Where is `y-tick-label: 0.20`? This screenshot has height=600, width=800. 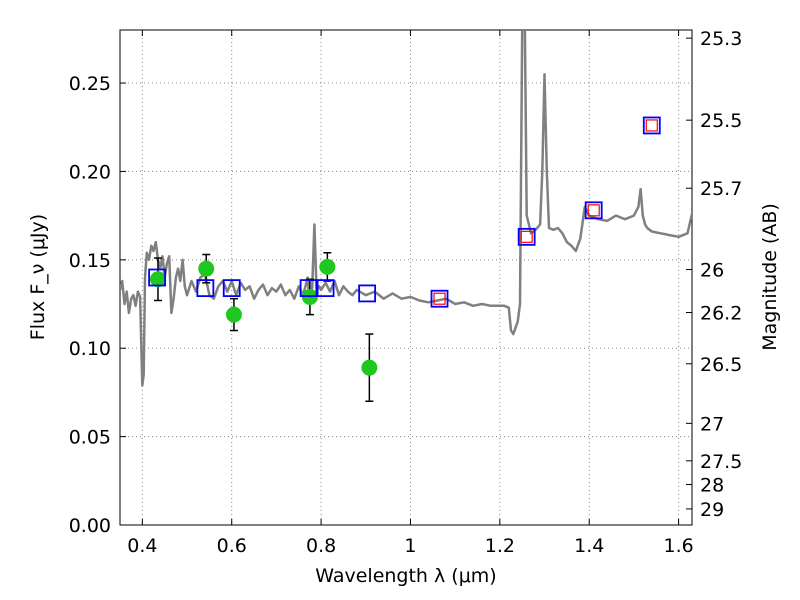 y-tick-label: 0.20 is located at coordinates (90, 172).